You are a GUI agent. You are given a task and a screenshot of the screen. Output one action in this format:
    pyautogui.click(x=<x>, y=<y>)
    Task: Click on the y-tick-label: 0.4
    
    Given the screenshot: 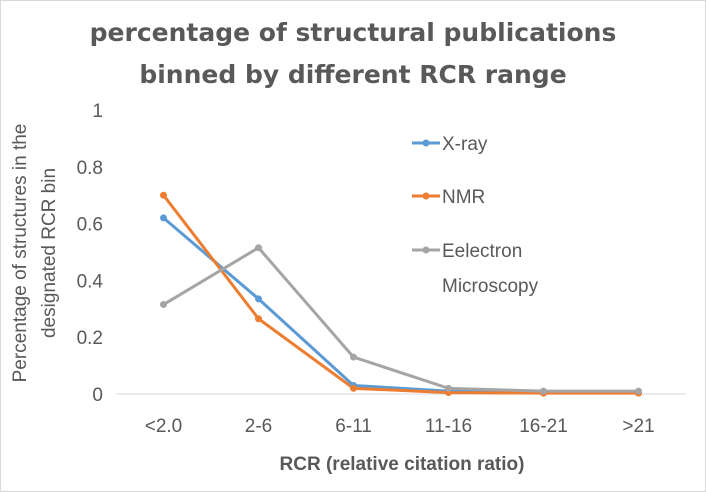 What is the action you would take?
    pyautogui.click(x=90, y=281)
    